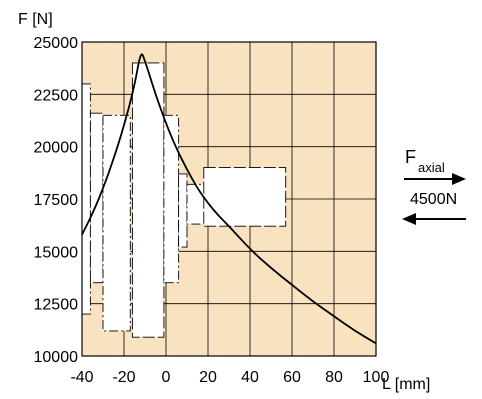 The width and height of the screenshot is (482, 399). Describe the element at coordinates (56, 252) in the screenshot. I see `y-tick-label-2: 15000` at that location.